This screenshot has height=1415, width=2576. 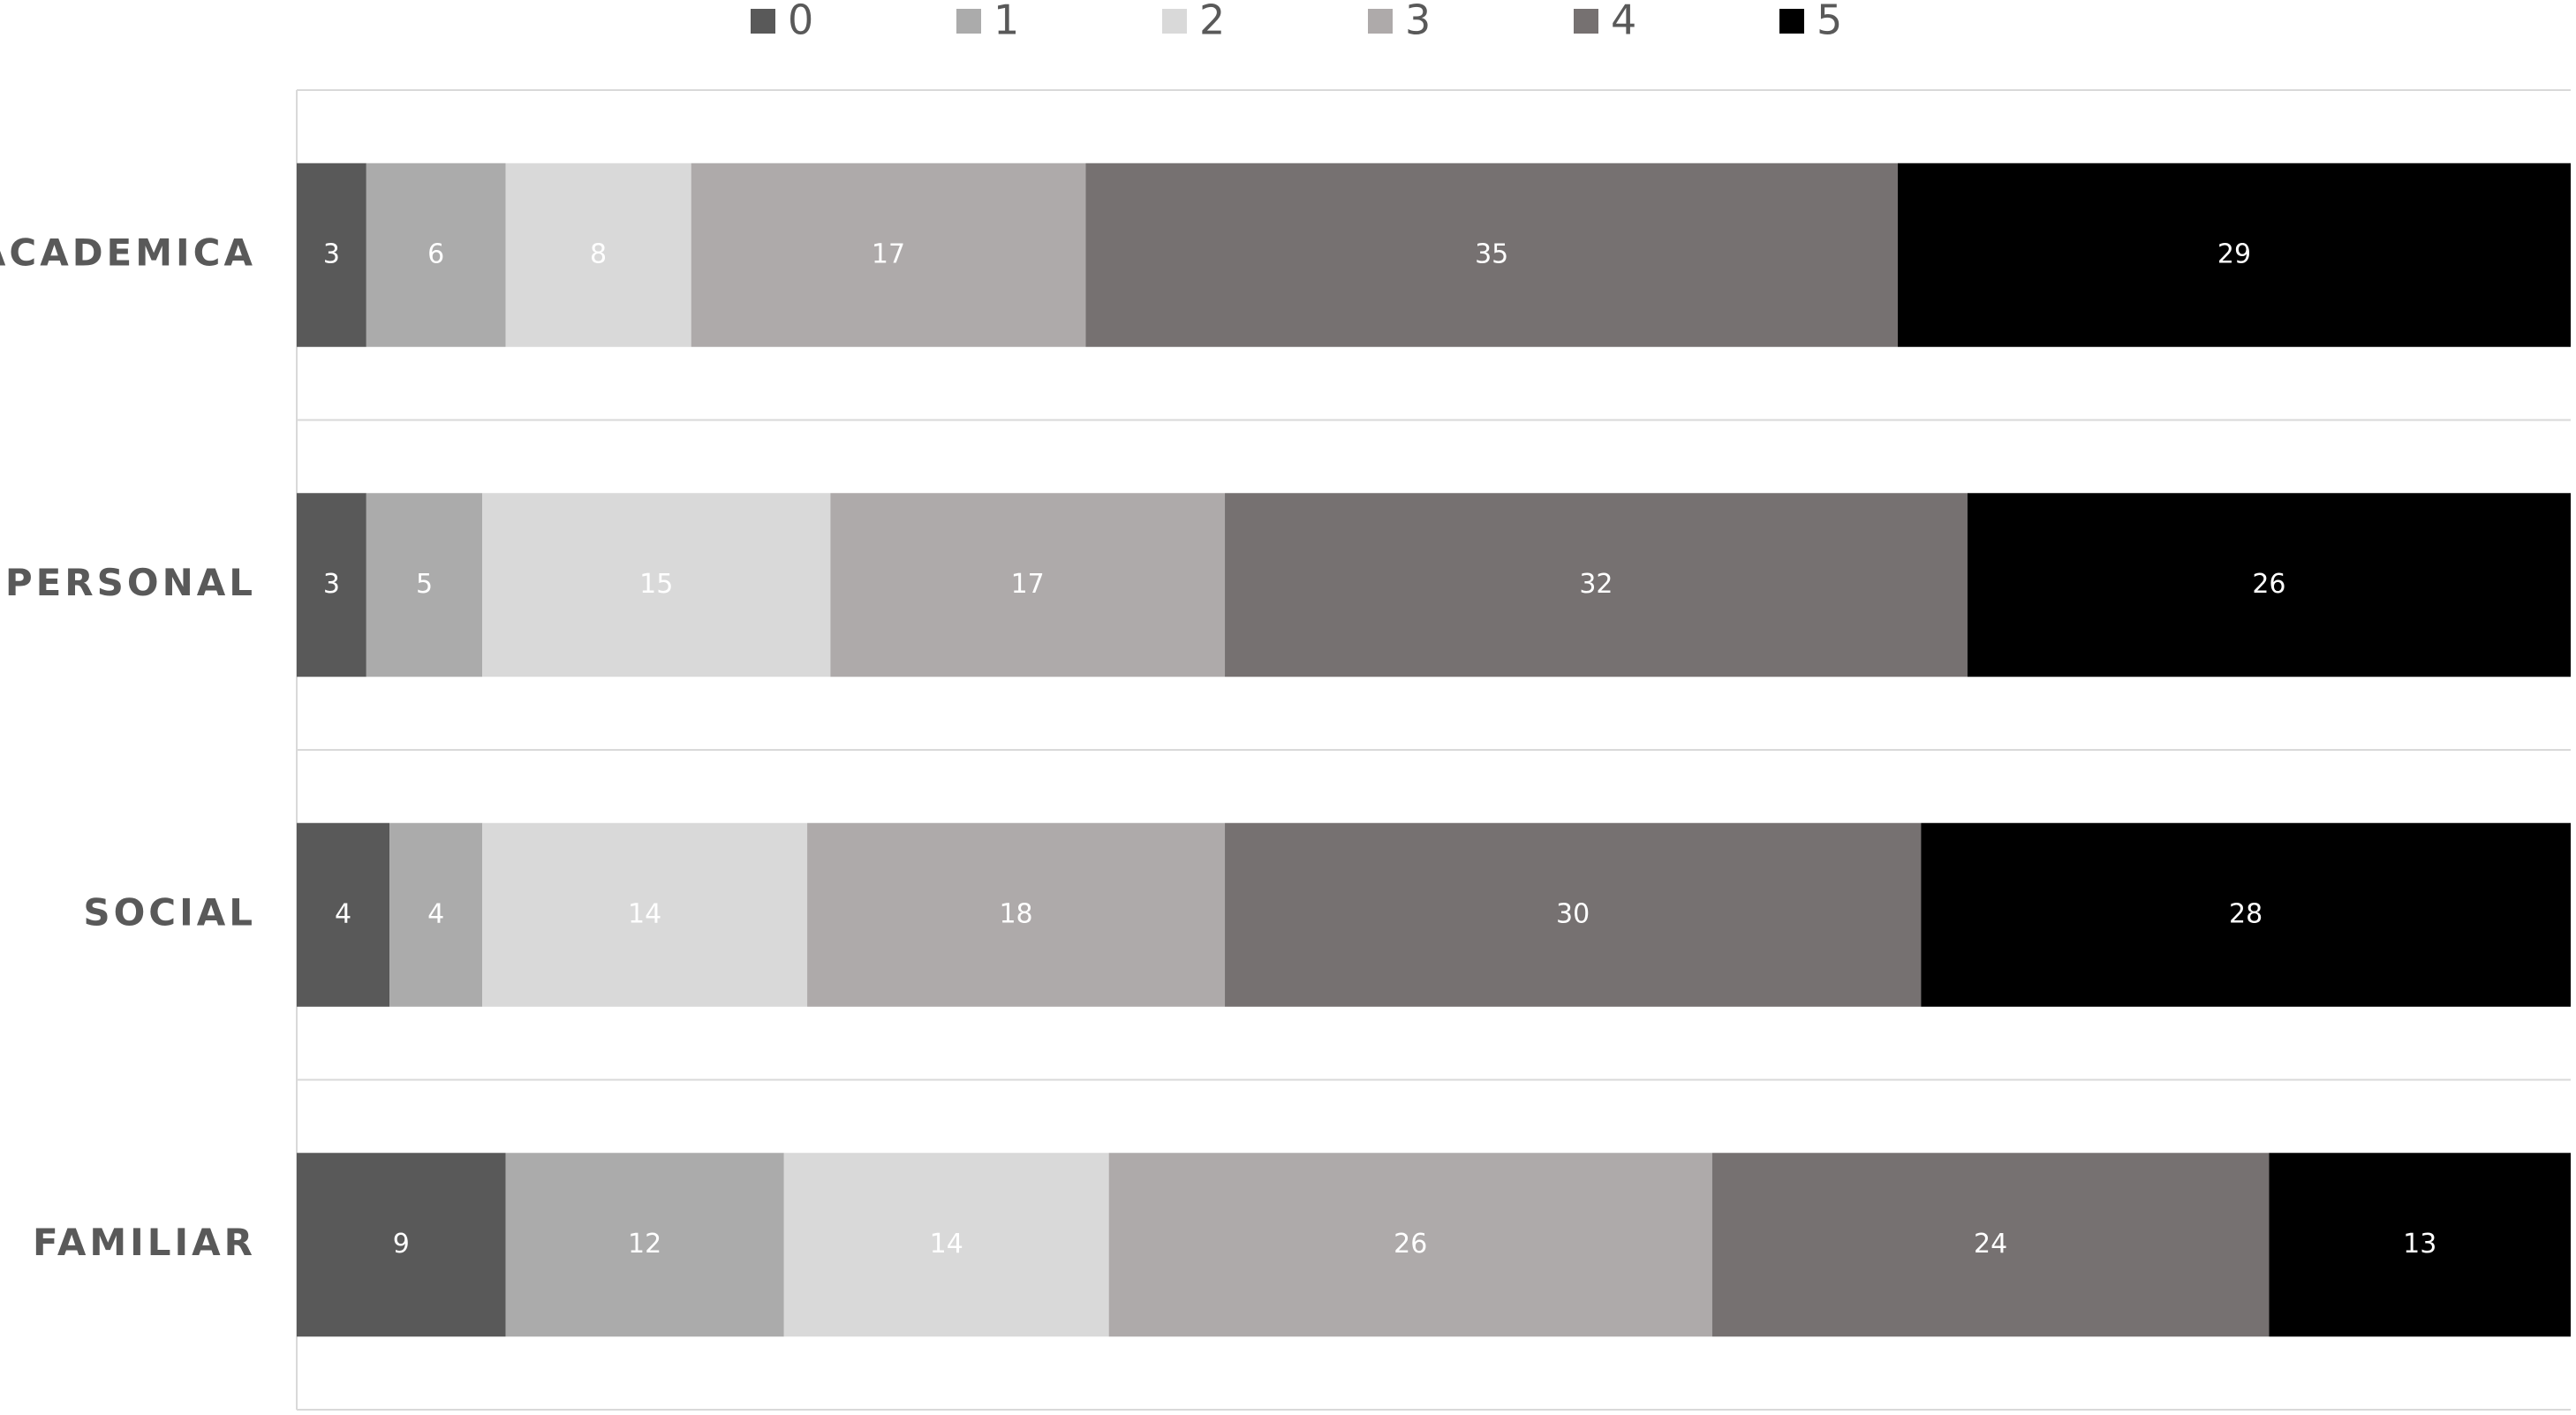 I want to click on data-label: 9, so click(x=401, y=1244).